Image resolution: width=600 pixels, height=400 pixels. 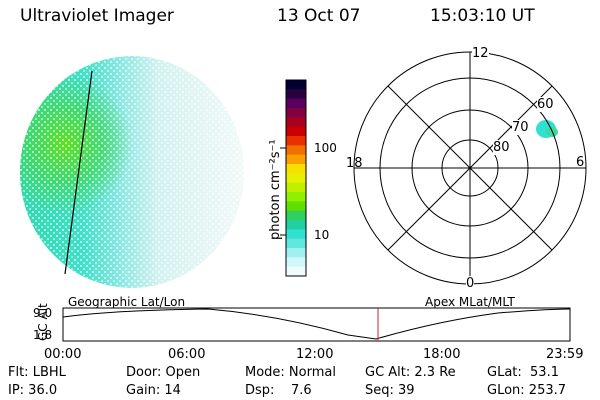 What do you see at coordinates (410, 372) in the screenshot?
I see `gc-alt-status: GC Alt: 2.3 Re` at bounding box center [410, 372].